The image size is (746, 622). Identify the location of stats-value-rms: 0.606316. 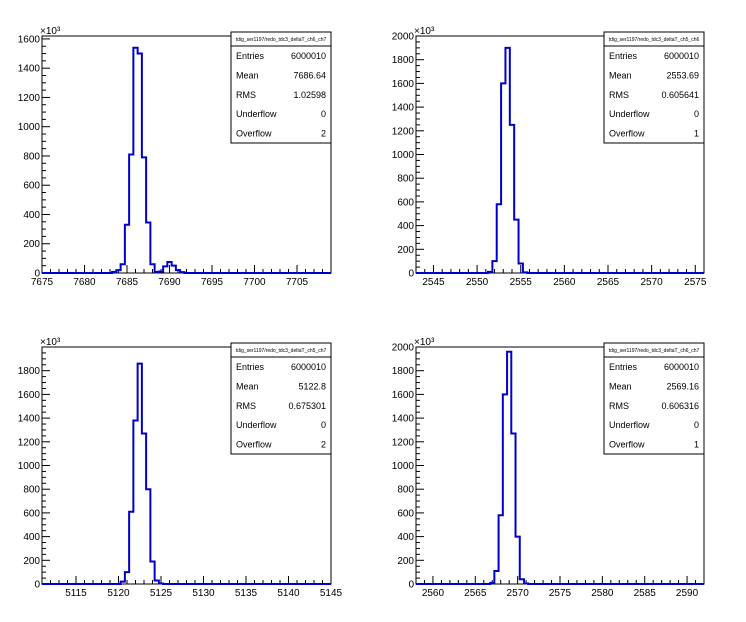
(680, 406).